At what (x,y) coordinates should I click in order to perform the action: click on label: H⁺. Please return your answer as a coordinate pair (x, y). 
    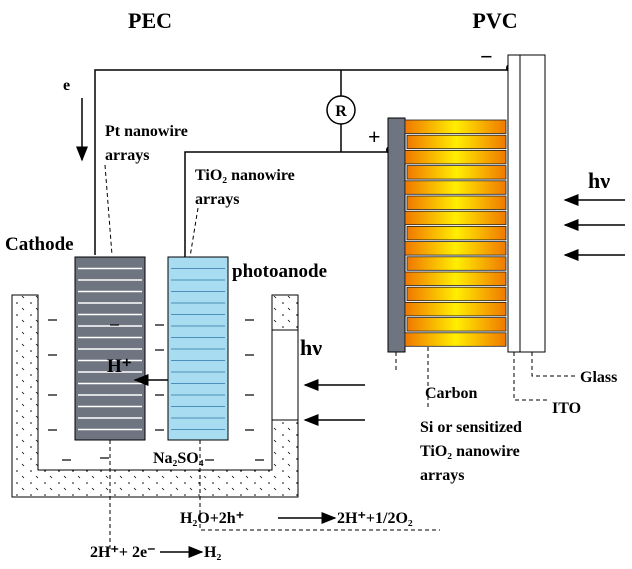
    Looking at the image, I should click on (119, 366).